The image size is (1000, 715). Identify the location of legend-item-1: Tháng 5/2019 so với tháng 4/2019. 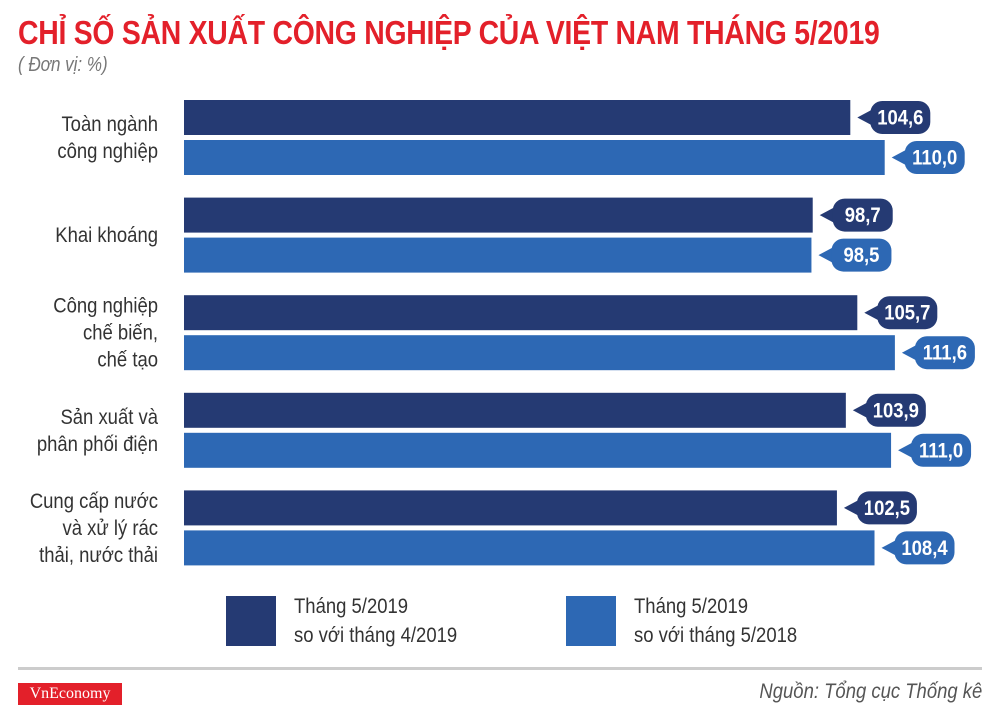
(352, 622).